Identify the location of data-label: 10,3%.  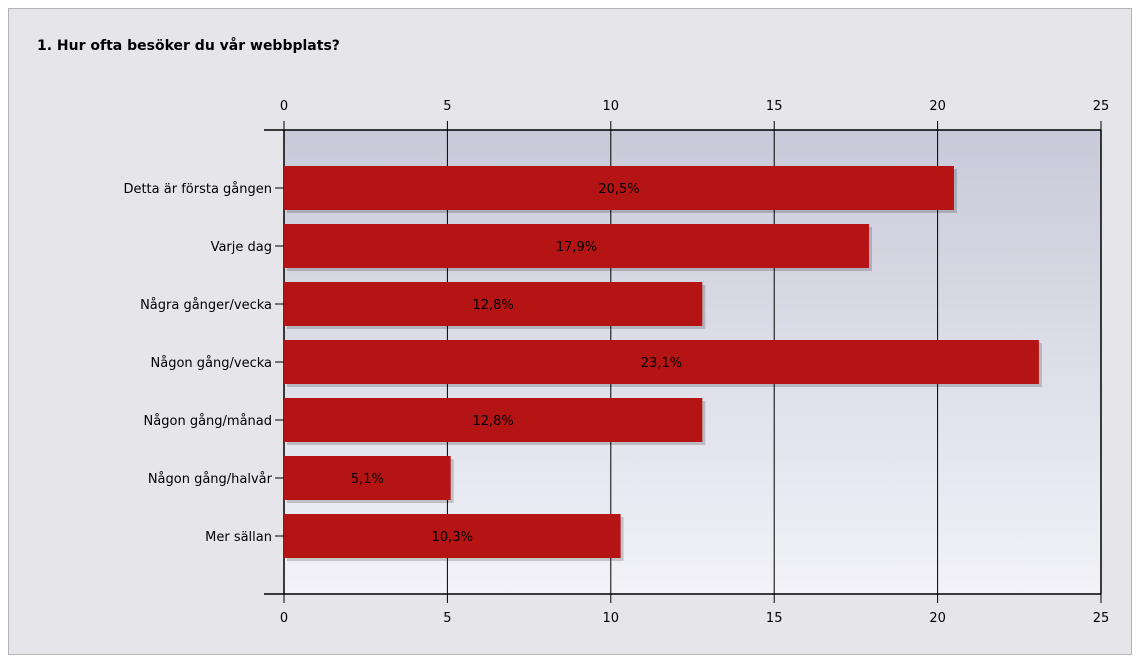
(452, 537).